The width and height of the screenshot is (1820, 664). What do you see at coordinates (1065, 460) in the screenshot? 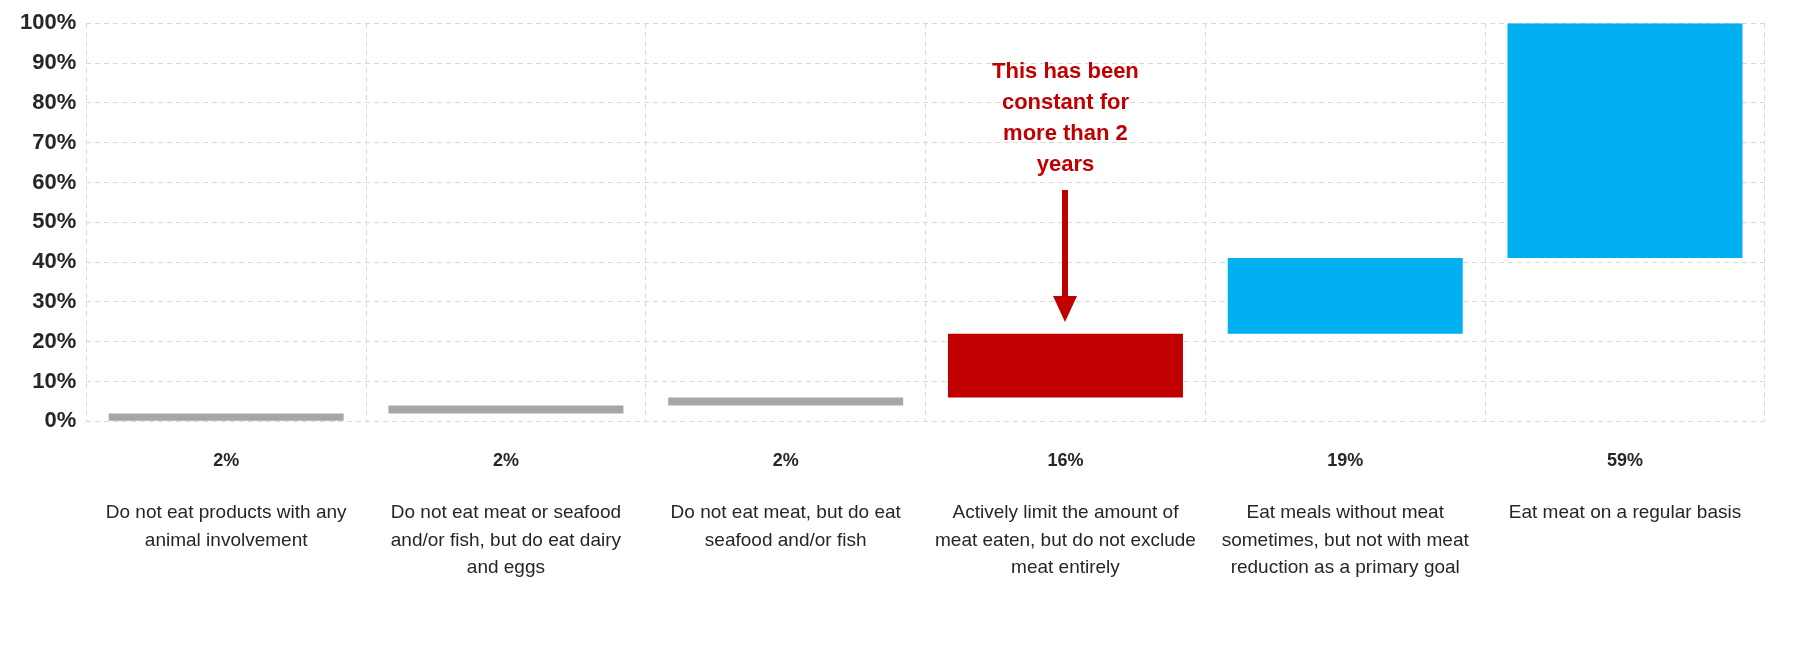
I see `data-label: 16%` at bounding box center [1065, 460].